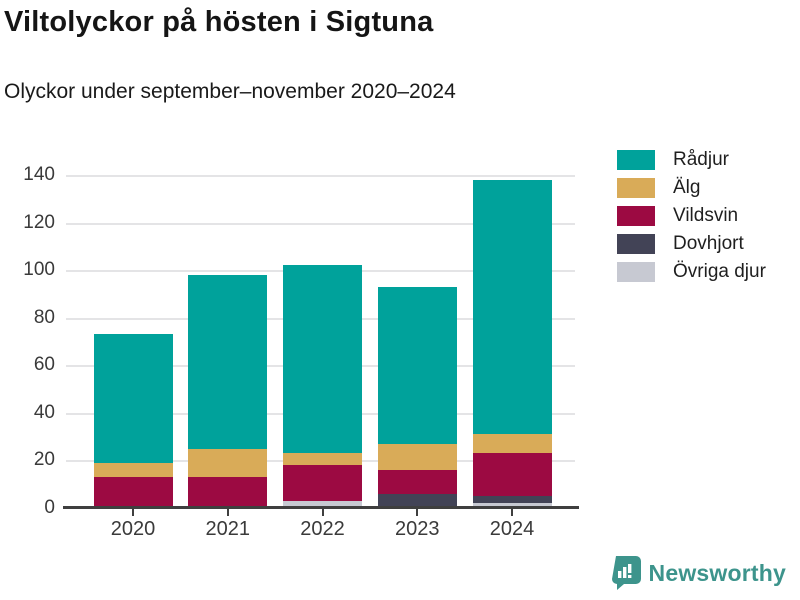 The image size is (800, 600). What do you see at coordinates (717, 572) in the screenshot?
I see `brand-text: Newsworthy` at bounding box center [717, 572].